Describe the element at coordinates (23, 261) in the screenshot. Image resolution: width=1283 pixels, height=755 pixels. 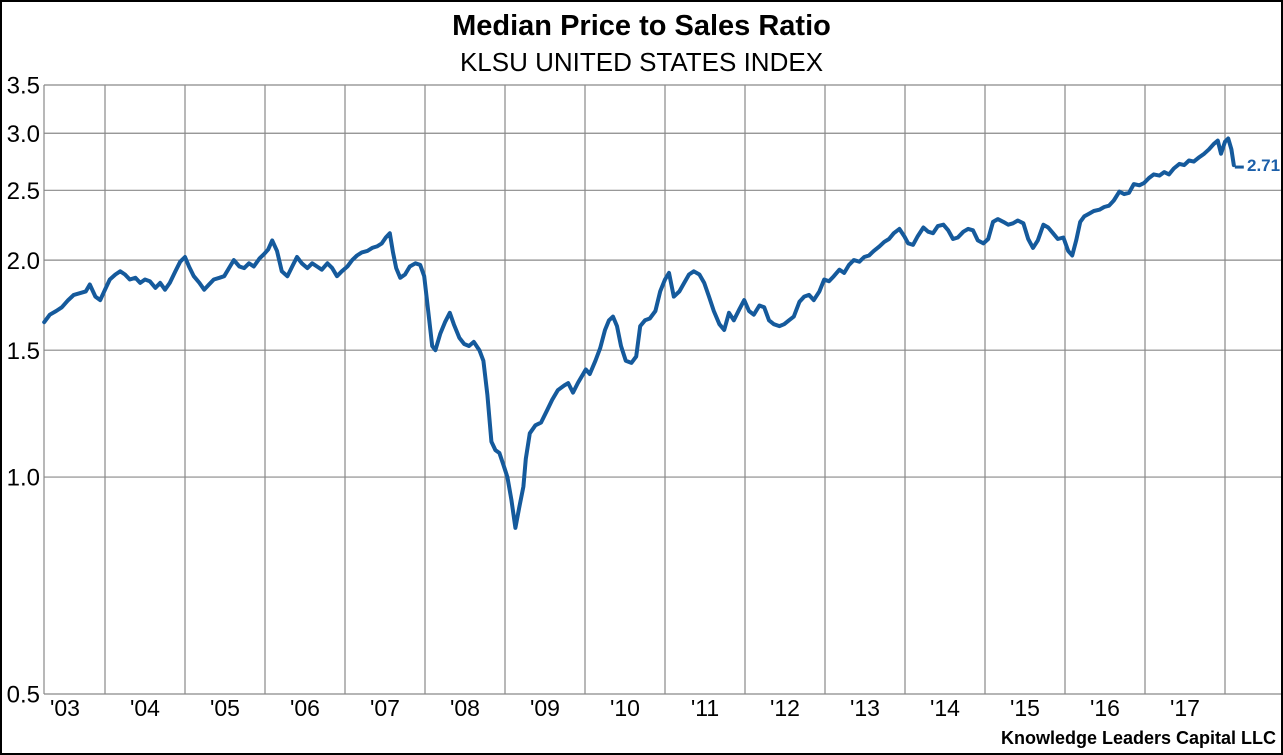
I see `y-axis-tick-label: 2.0` at that location.